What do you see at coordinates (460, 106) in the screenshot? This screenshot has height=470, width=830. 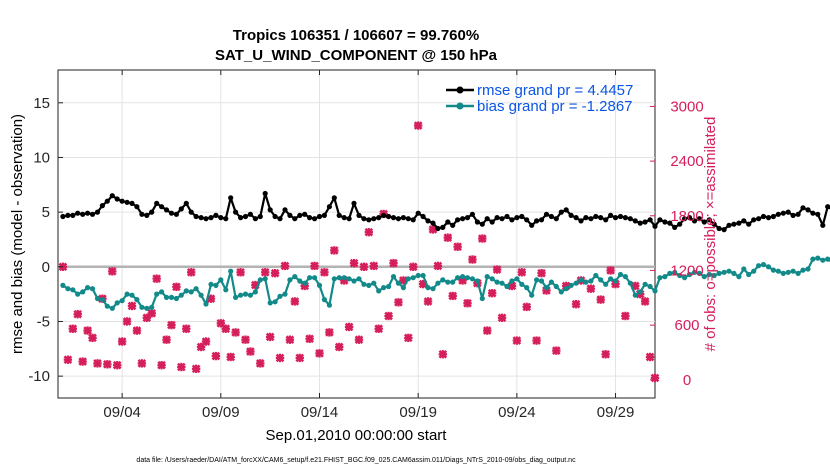 I see `legend-bias-marker` at bounding box center [460, 106].